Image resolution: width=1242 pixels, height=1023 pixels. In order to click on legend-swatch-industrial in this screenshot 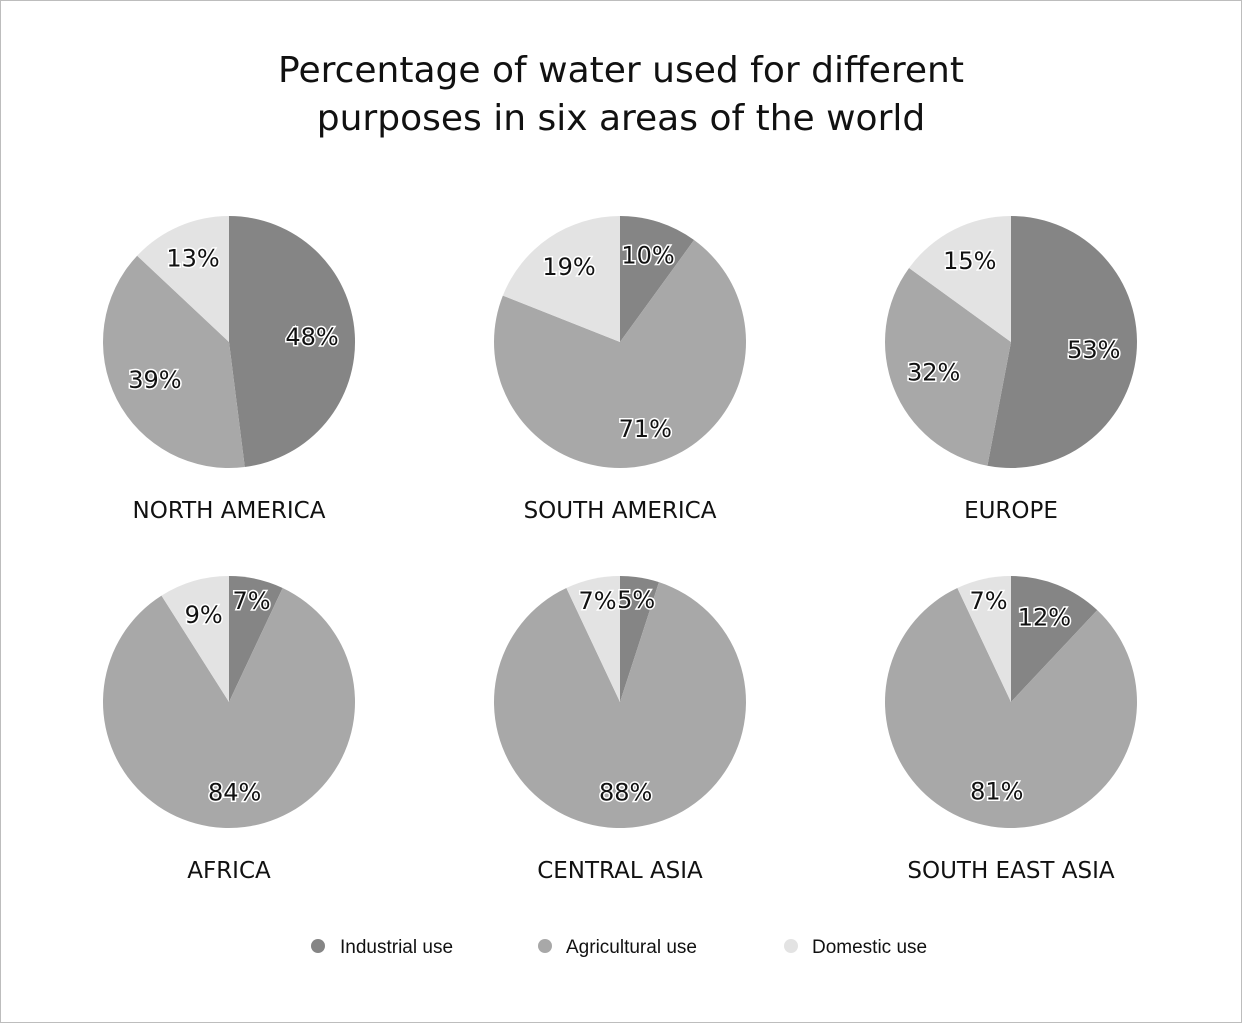, I will do `click(318, 946)`.